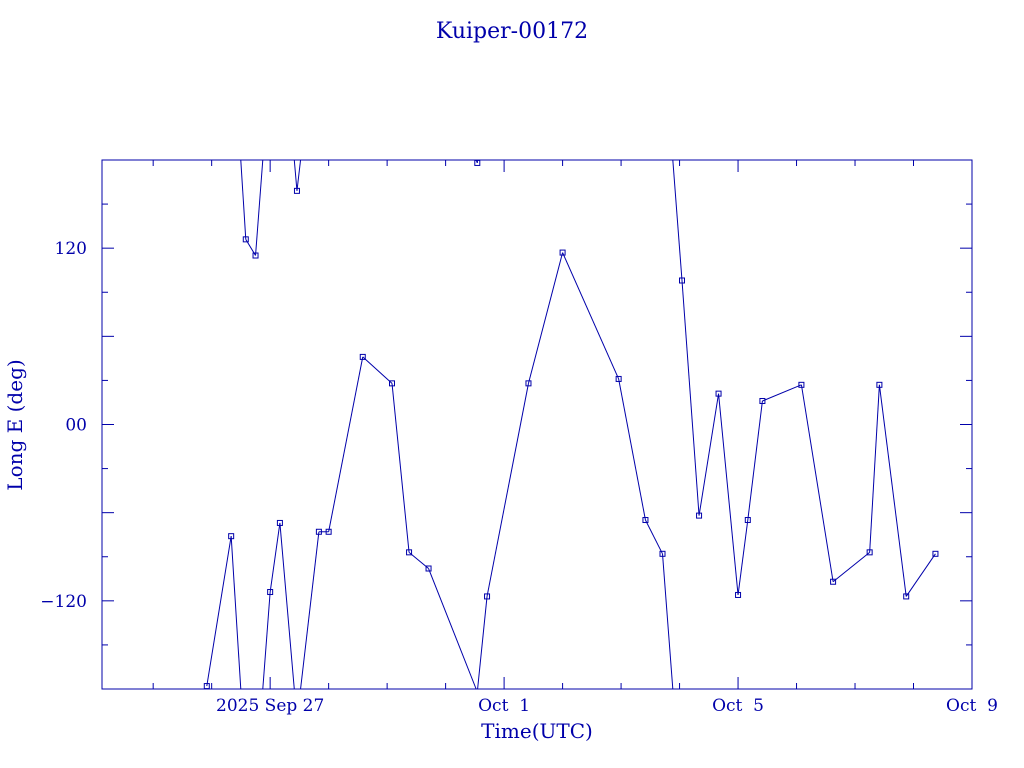 Image resolution: width=1024 pixels, height=768 pixels. Describe the element at coordinates (504, 706) in the screenshot. I see `x-tick-label: Oct 1` at that location.